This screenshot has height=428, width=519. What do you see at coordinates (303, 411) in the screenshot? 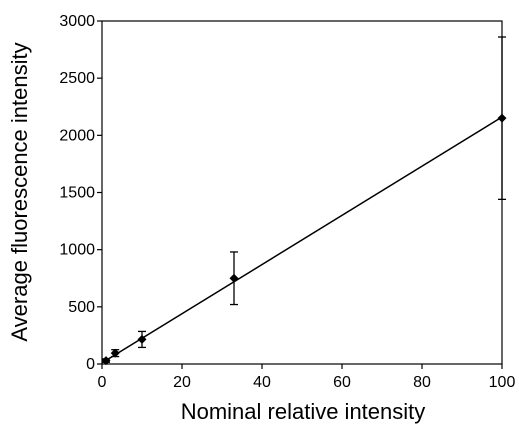
I see `x-axis-title: Nominal relative intensity` at bounding box center [303, 411].